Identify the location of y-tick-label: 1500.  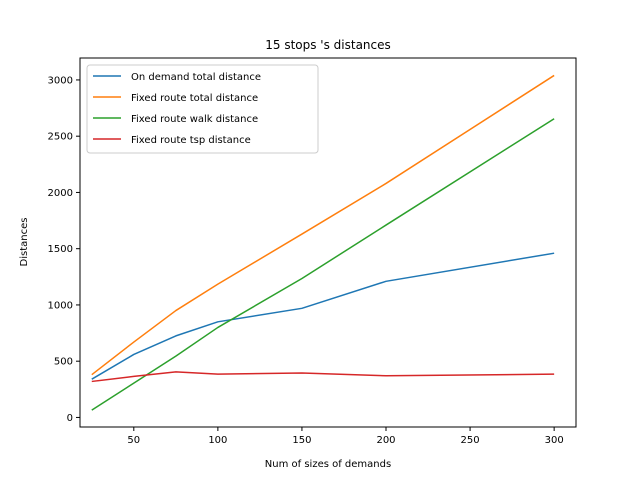
(60, 249).